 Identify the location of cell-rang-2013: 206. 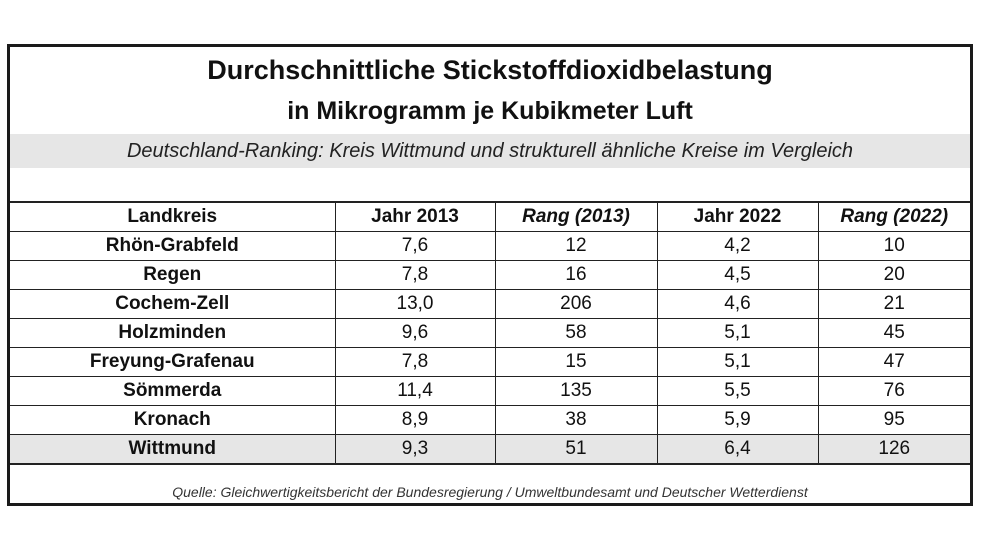
(576, 304).